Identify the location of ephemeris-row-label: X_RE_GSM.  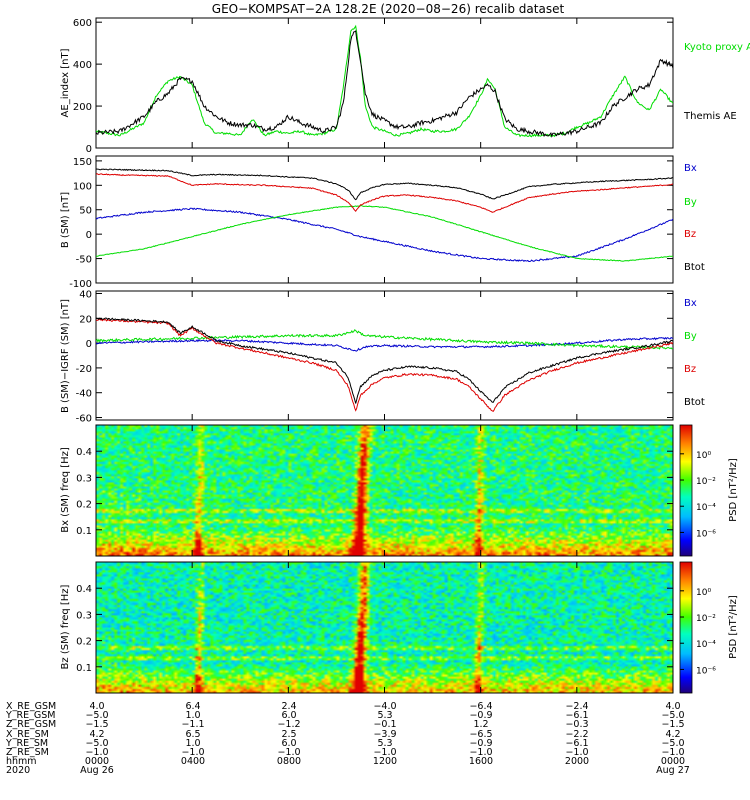
(31, 706).